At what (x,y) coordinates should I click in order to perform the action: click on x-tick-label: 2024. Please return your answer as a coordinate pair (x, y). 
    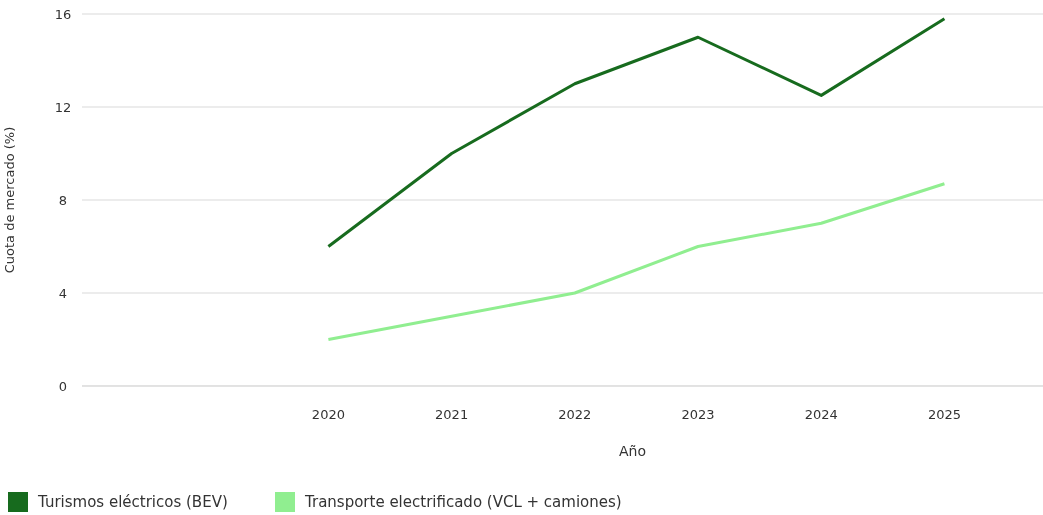
    Looking at the image, I should click on (821, 414).